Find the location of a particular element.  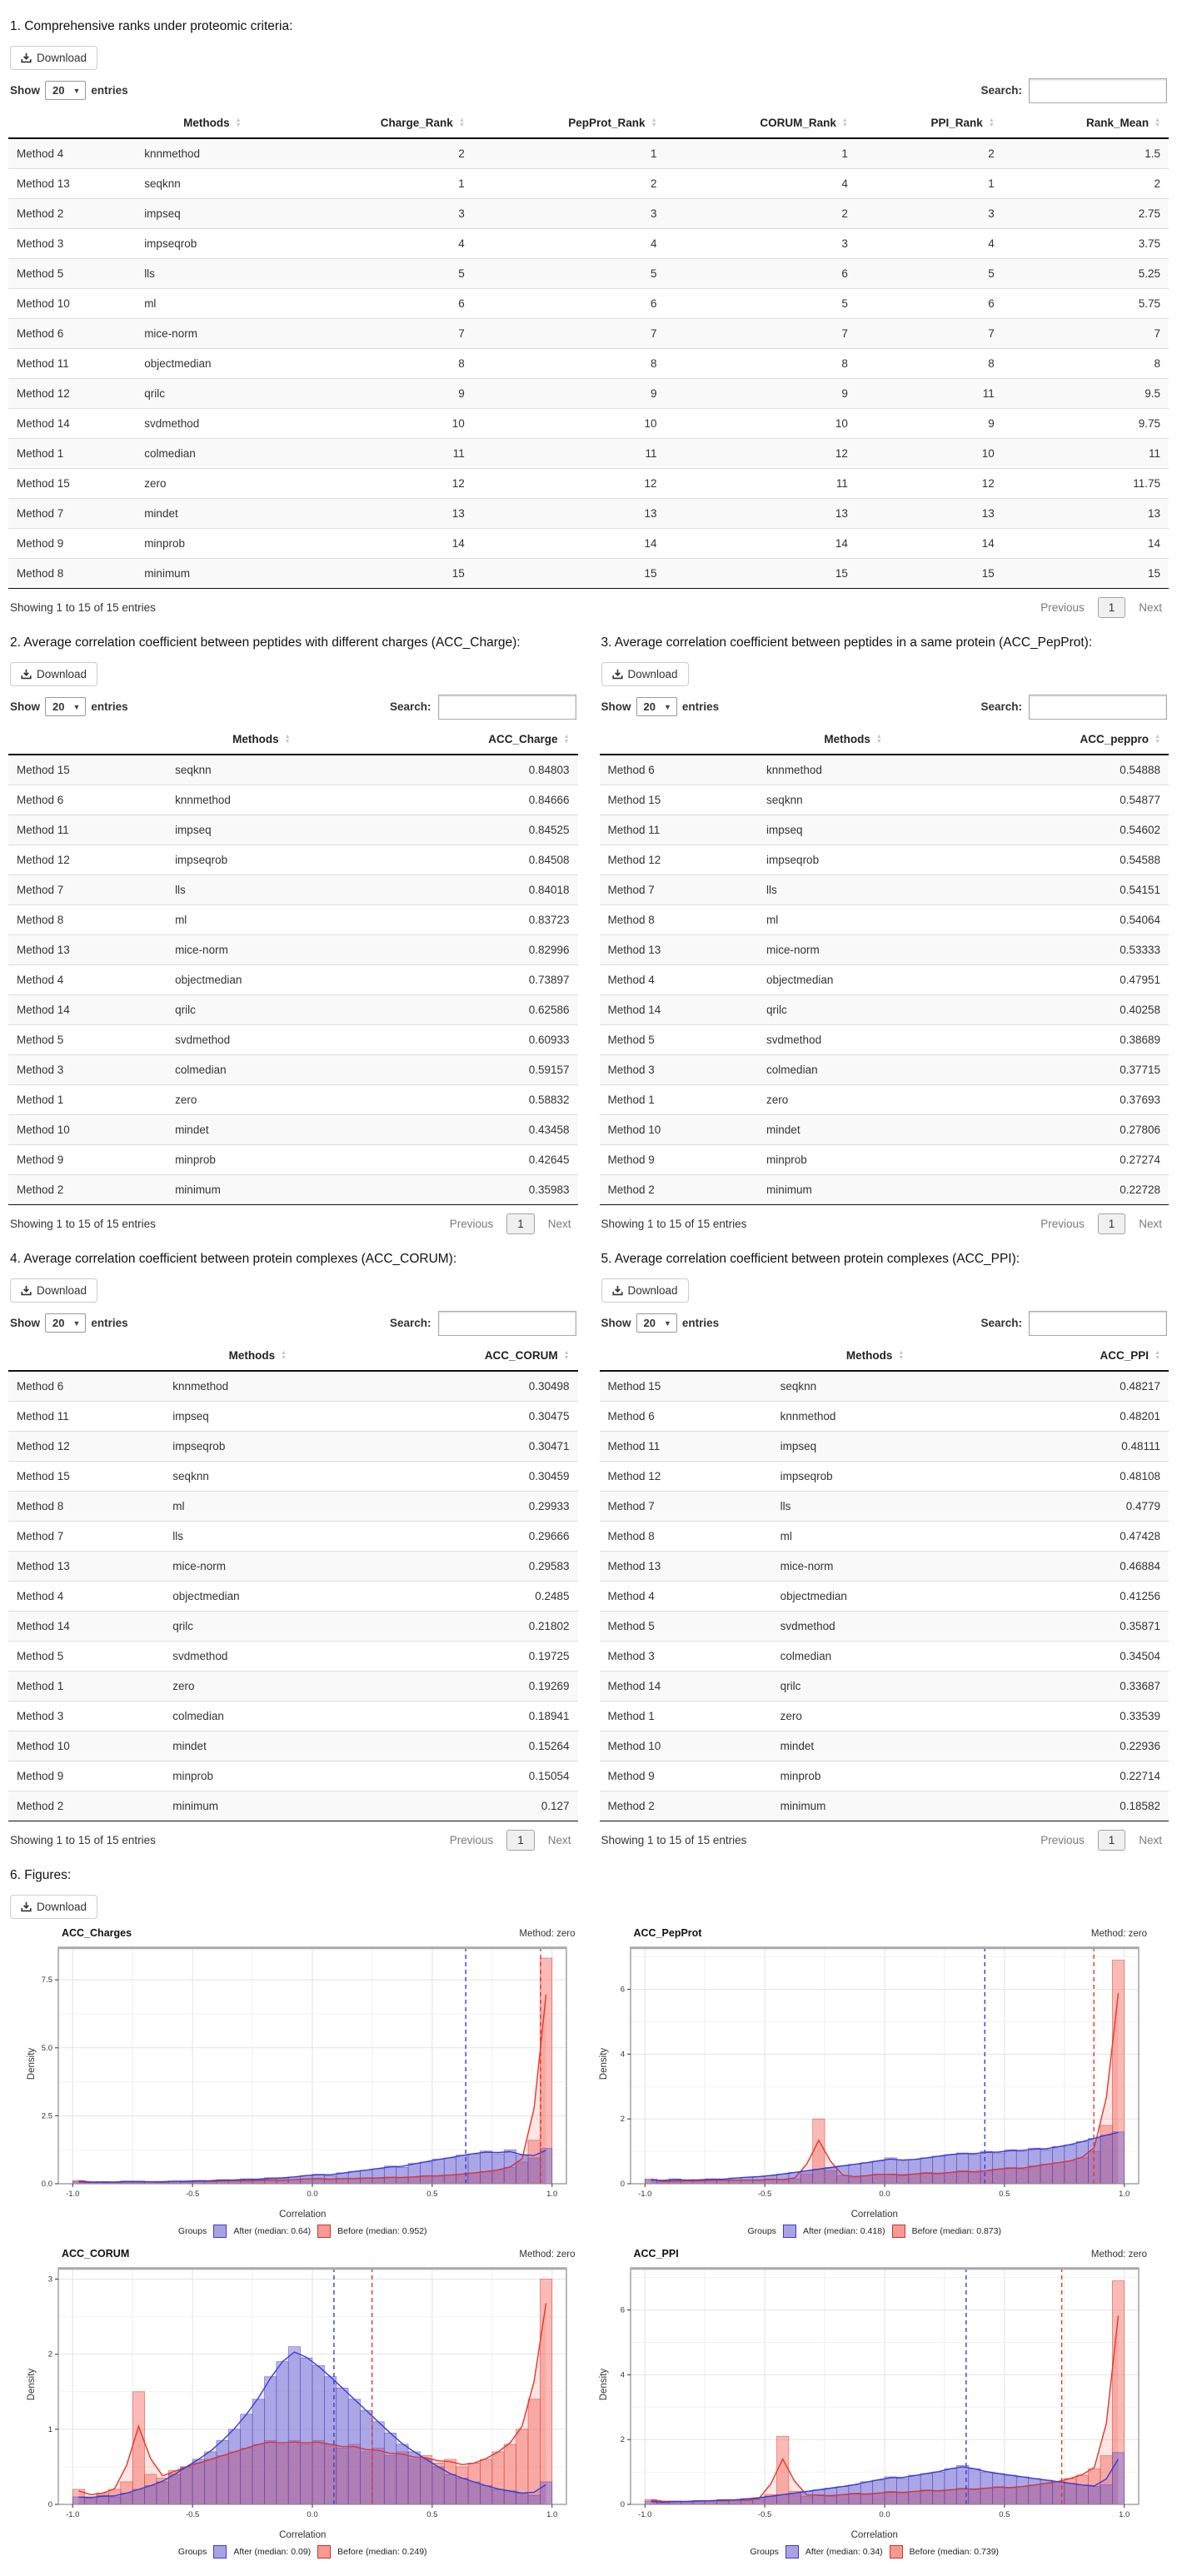

row-label: Method 9 is located at coordinates (41, 1775).